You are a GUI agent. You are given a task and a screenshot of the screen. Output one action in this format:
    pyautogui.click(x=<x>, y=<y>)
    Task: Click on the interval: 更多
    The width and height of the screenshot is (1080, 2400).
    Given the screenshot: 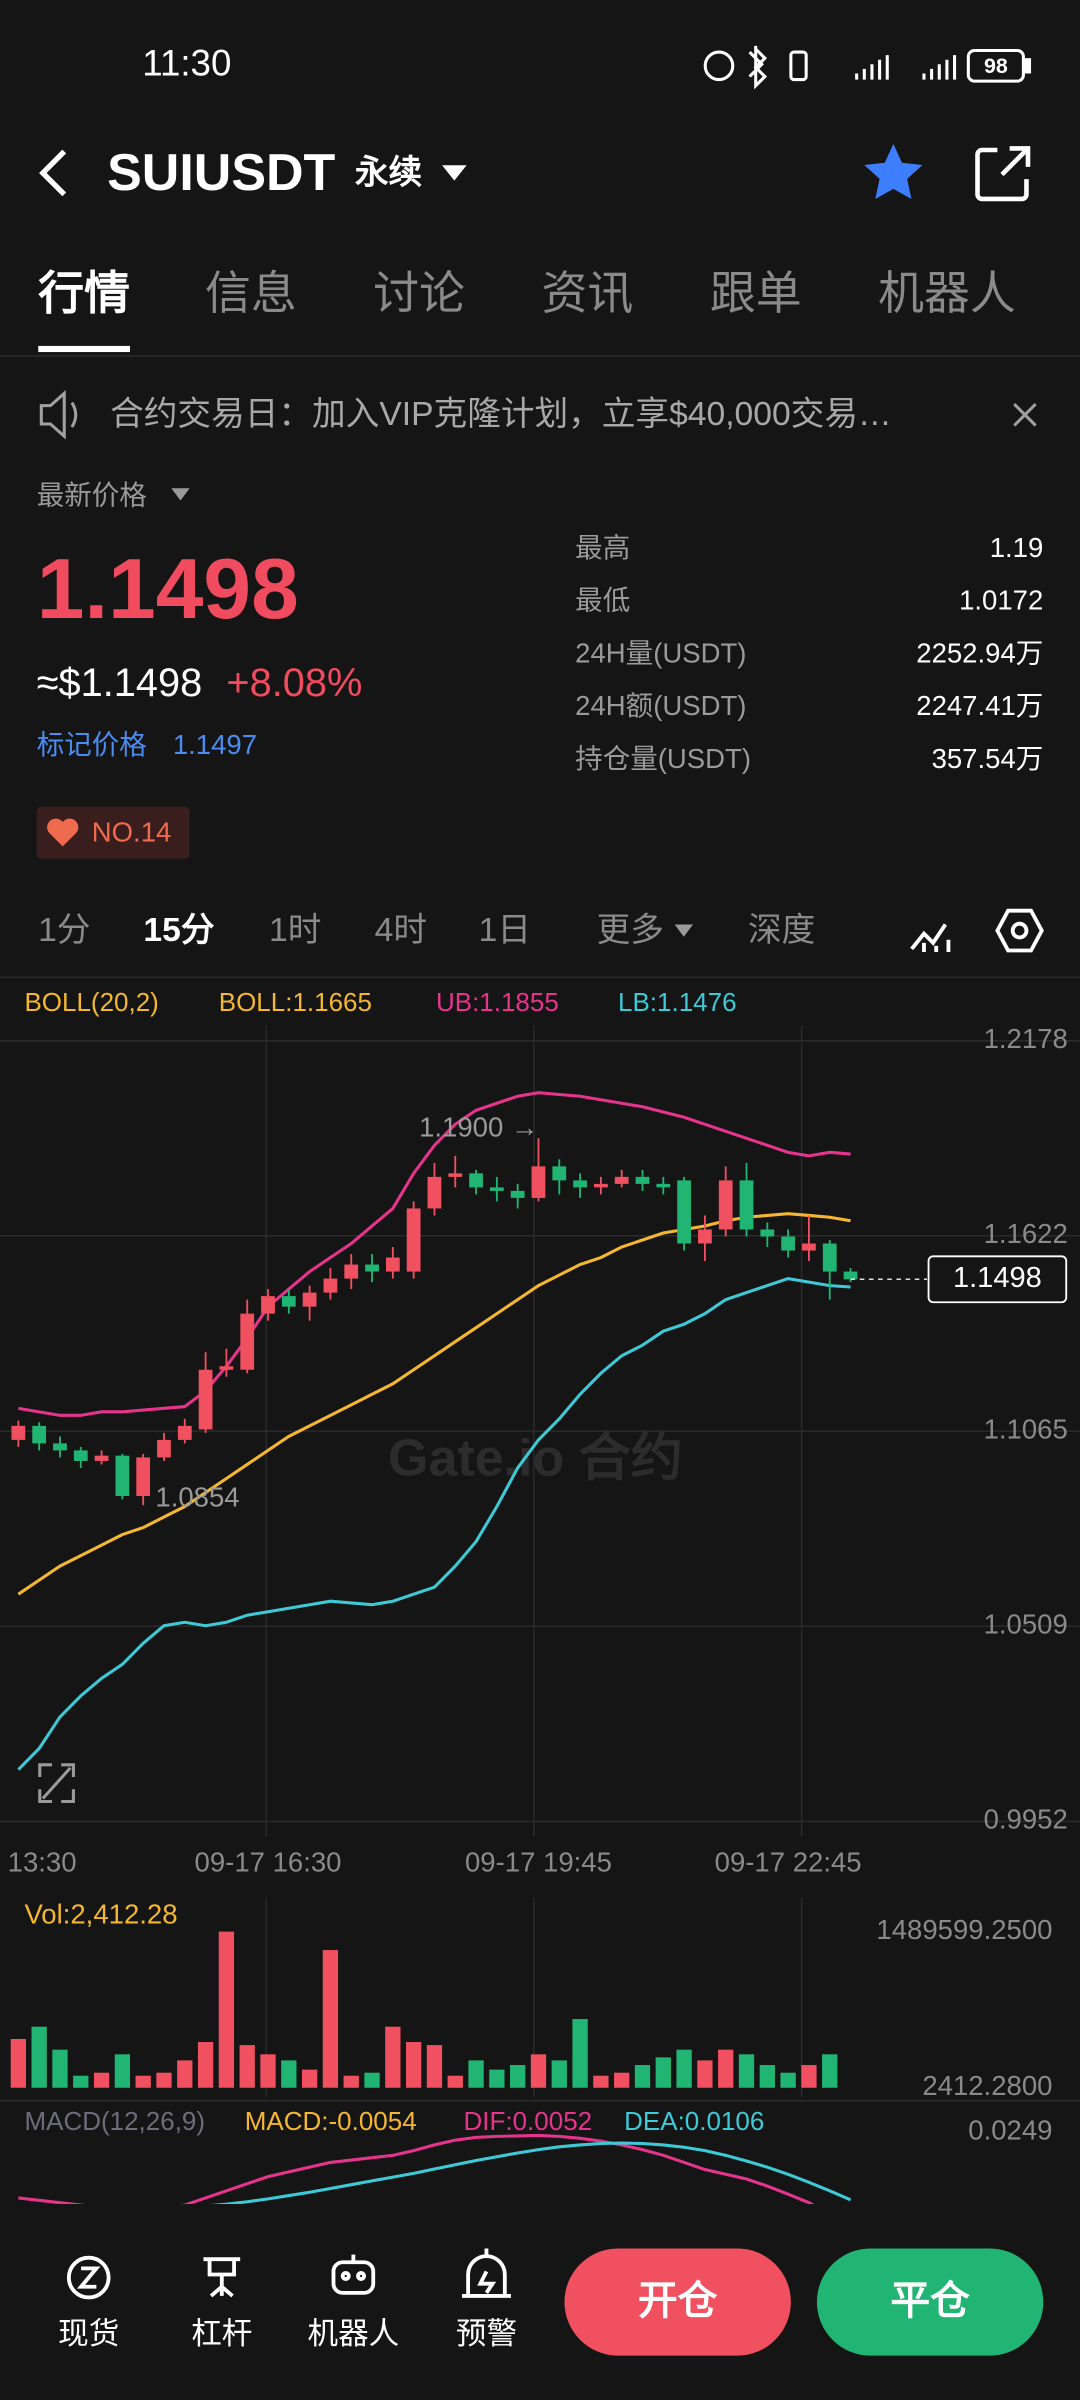 What is the action you would take?
    pyautogui.click(x=630, y=930)
    